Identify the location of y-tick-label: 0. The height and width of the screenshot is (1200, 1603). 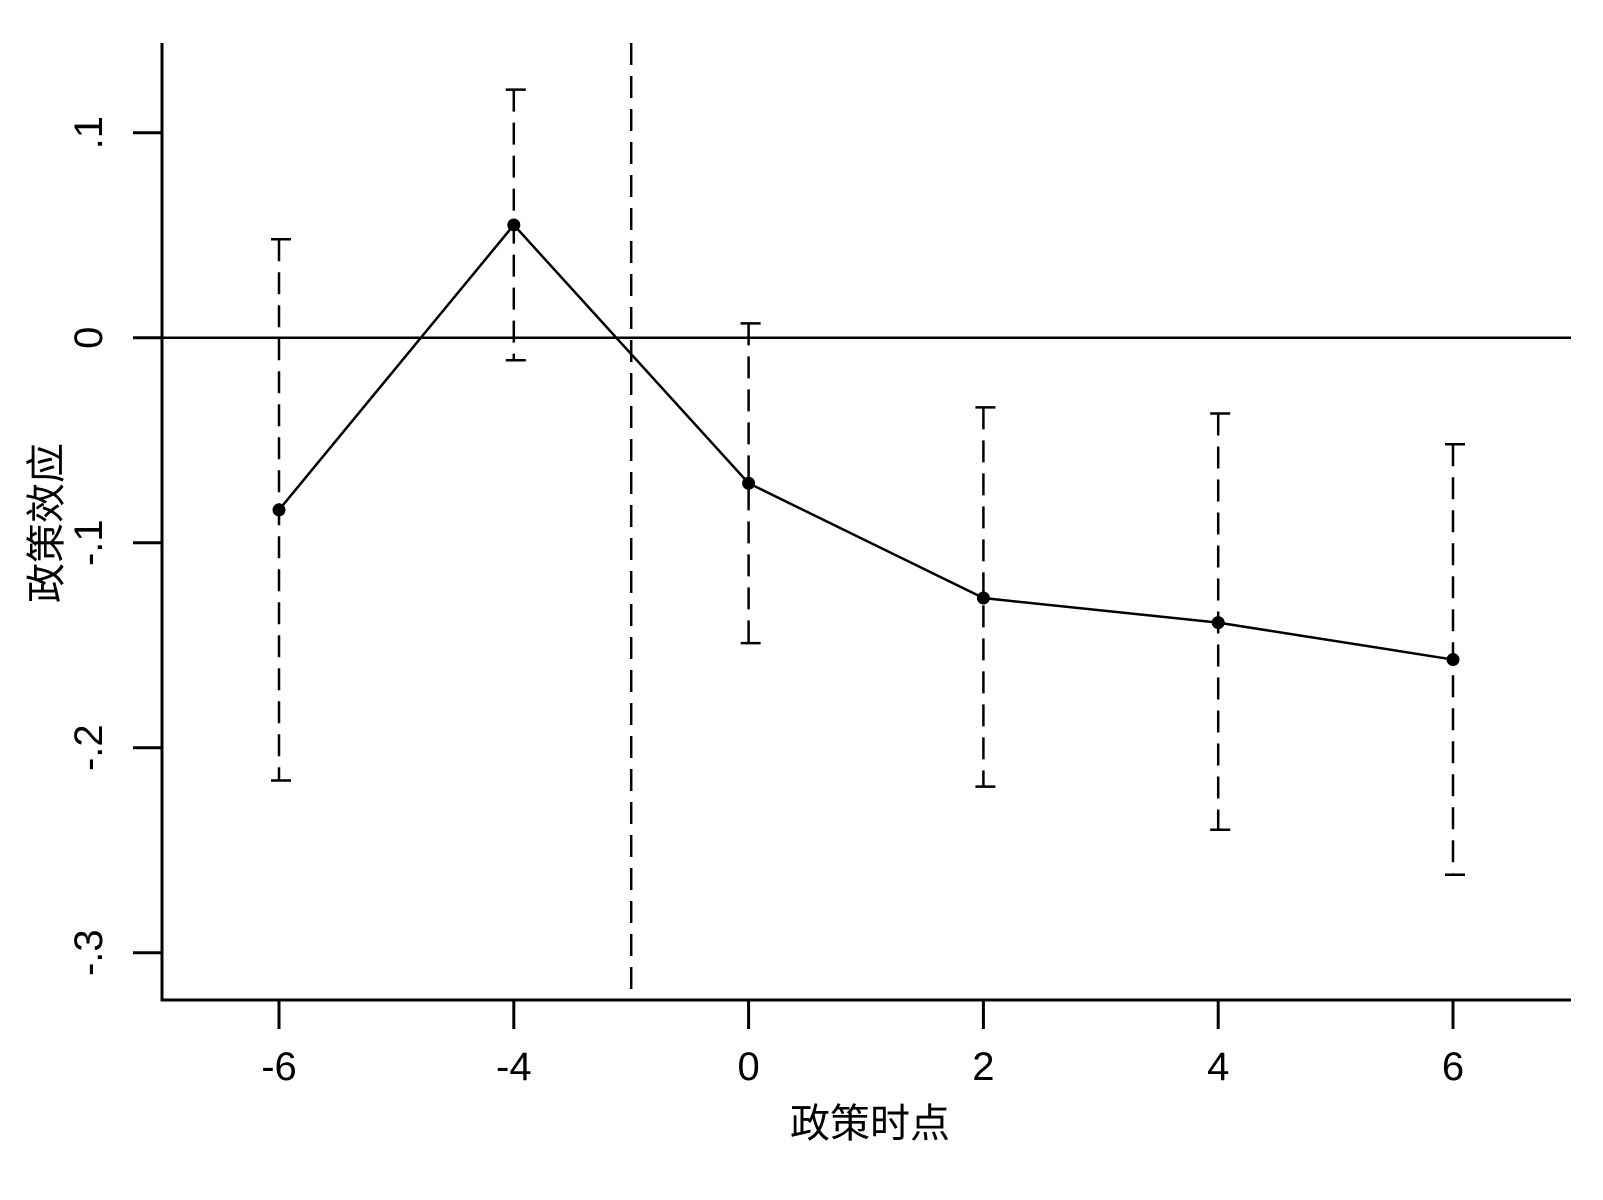
(89, 338).